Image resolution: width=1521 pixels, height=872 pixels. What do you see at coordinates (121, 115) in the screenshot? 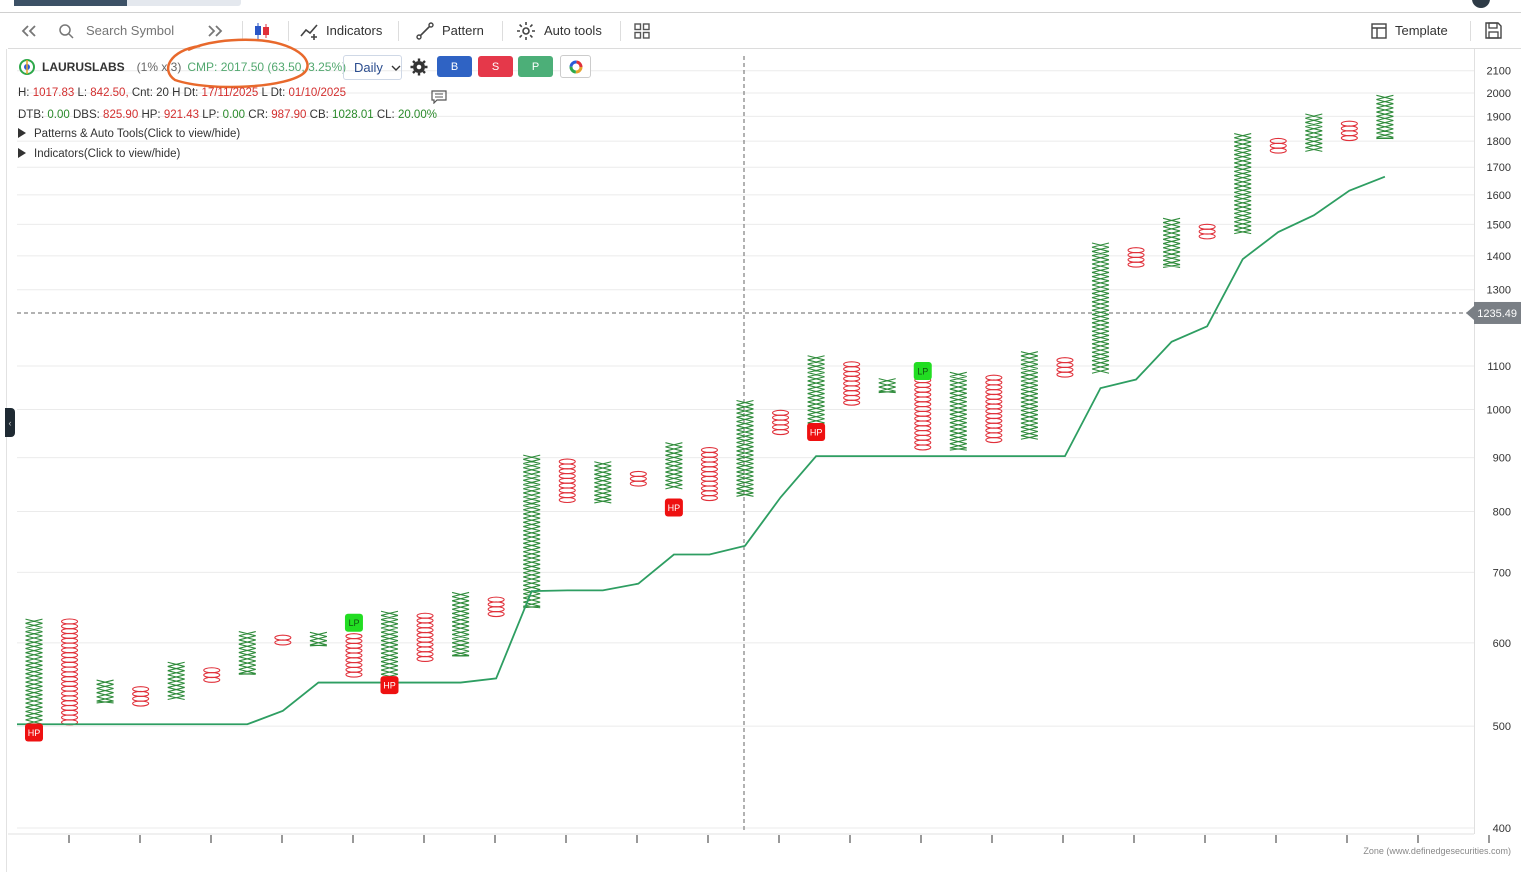
I see `dbs-value: 825.90` at bounding box center [121, 115].